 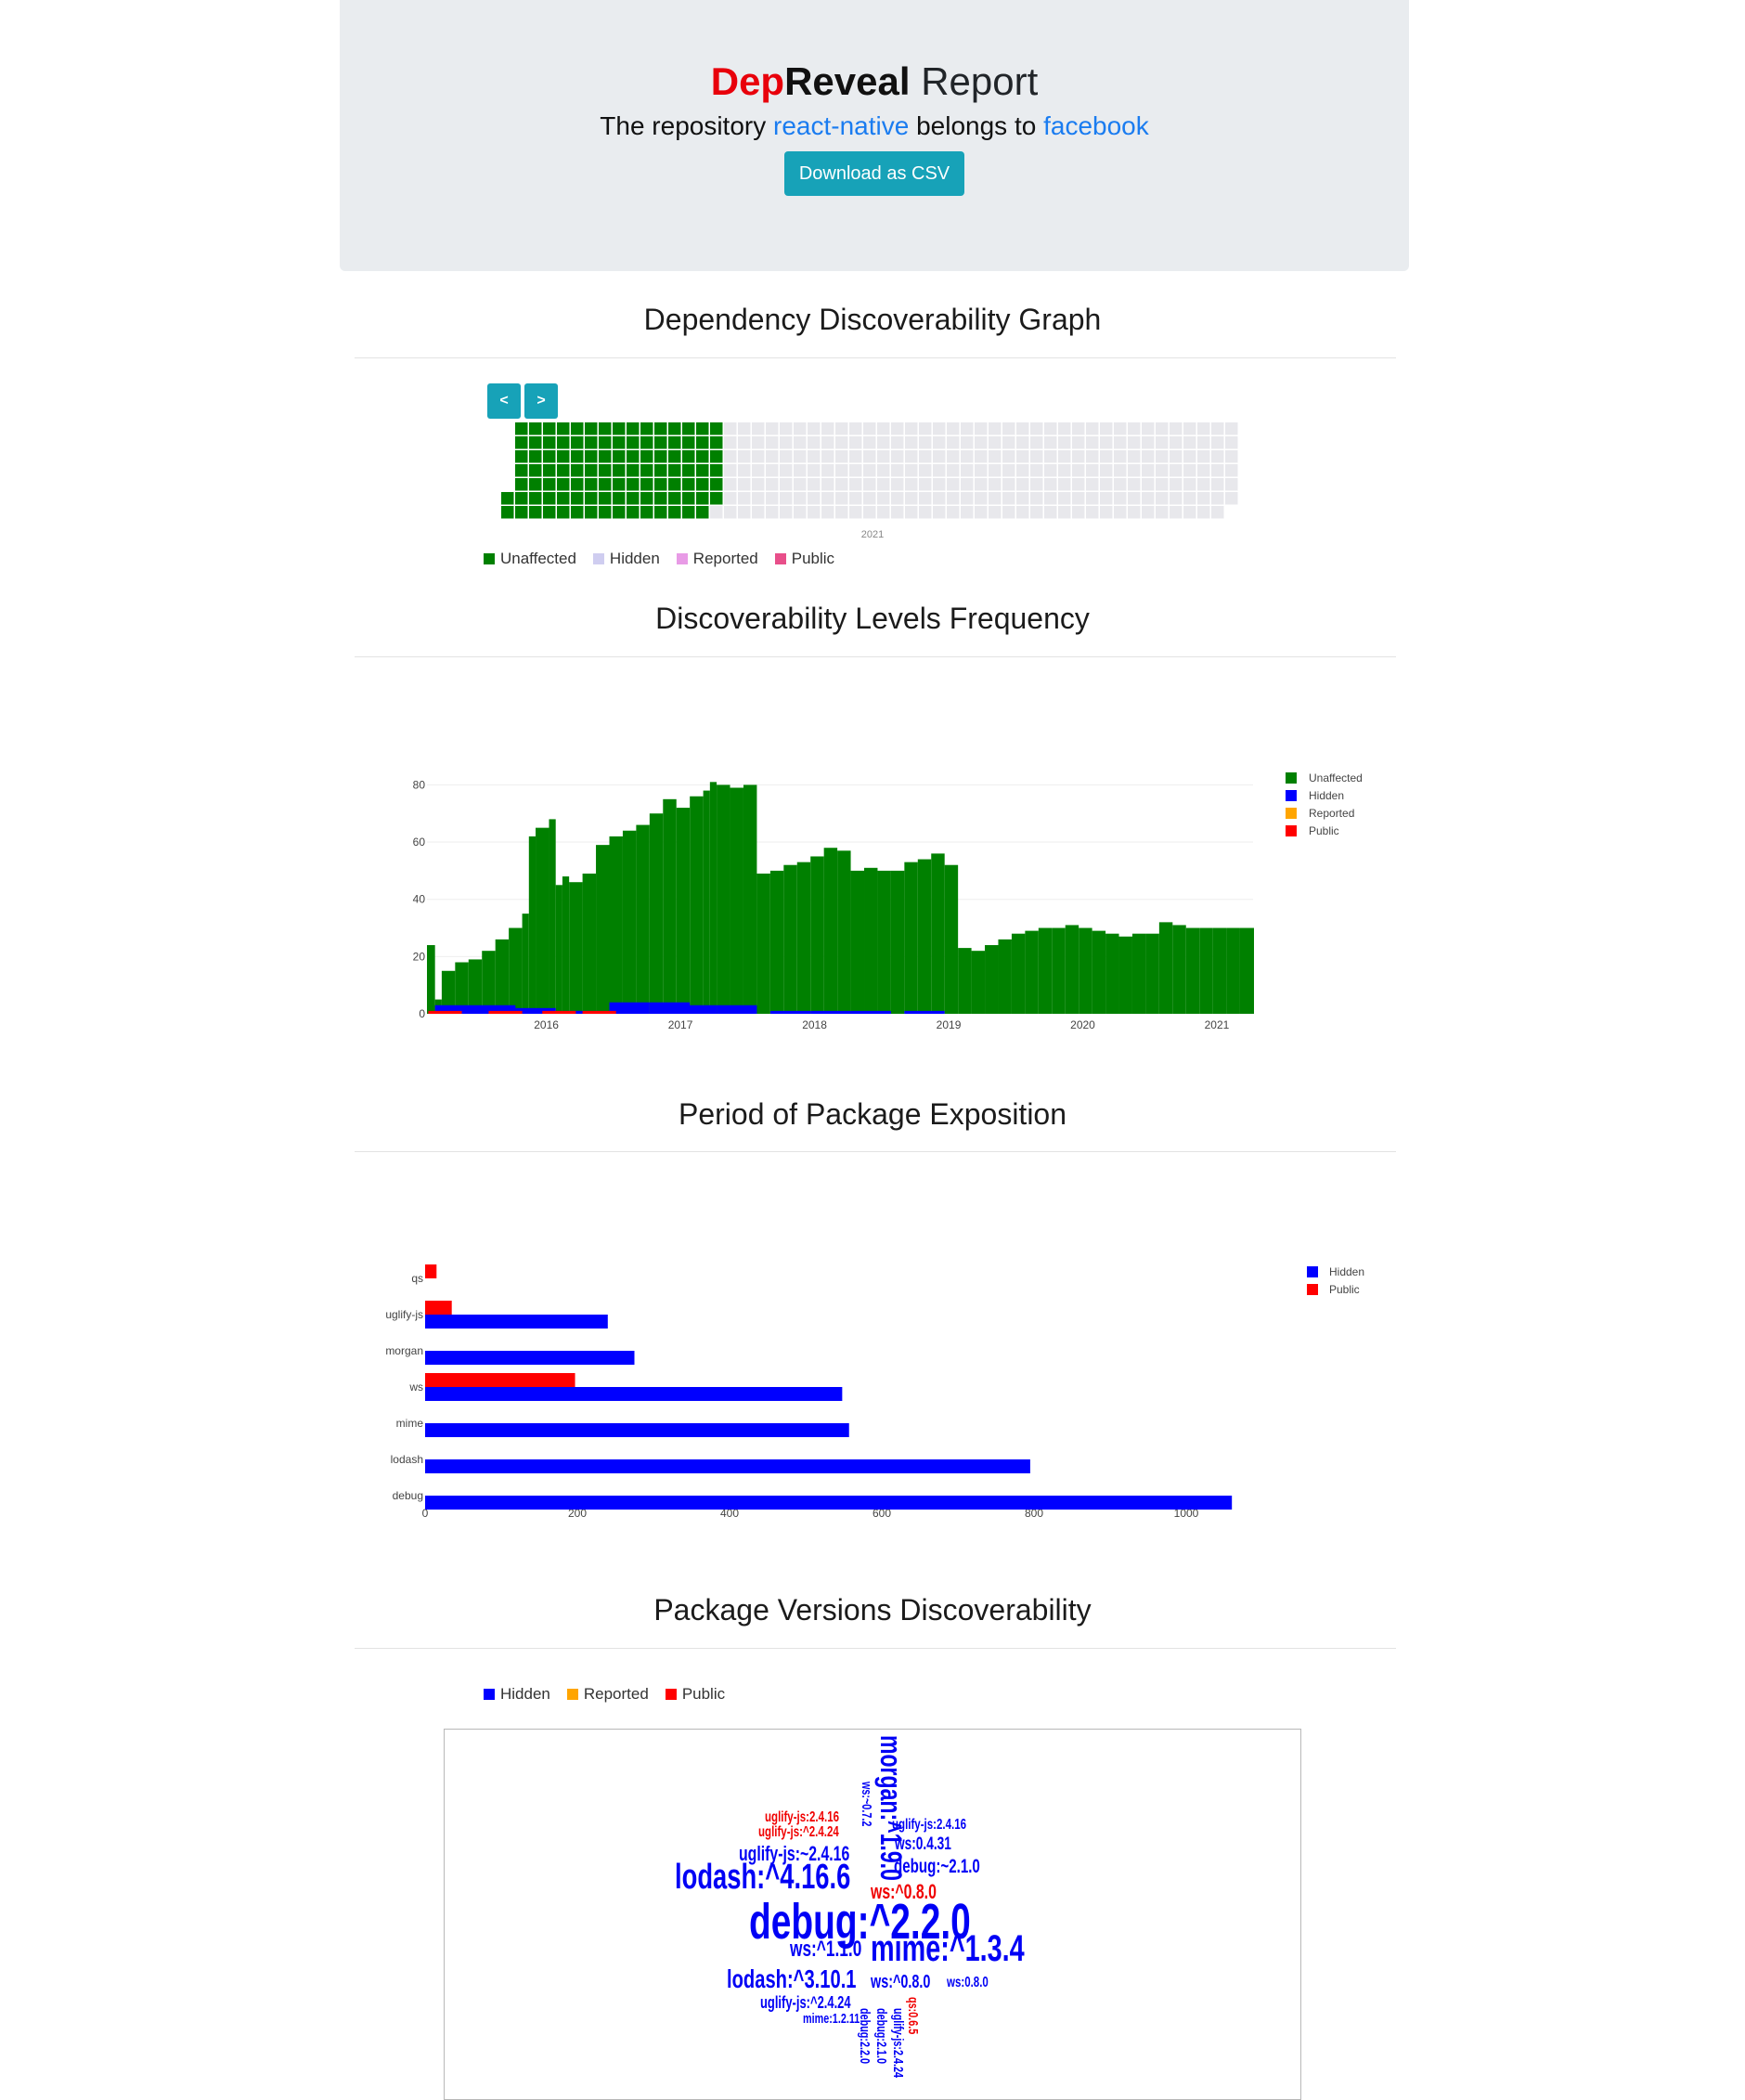 I want to click on legend-swatch, so click(x=490, y=559).